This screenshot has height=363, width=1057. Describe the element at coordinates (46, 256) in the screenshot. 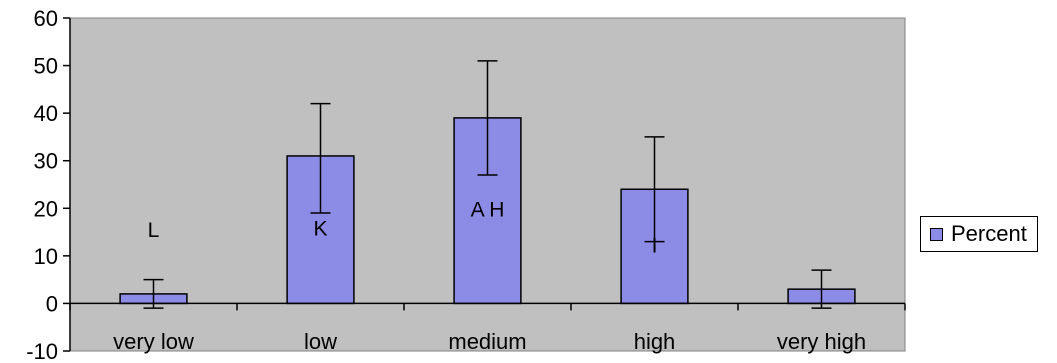

I see `y-tick-label: 10` at that location.